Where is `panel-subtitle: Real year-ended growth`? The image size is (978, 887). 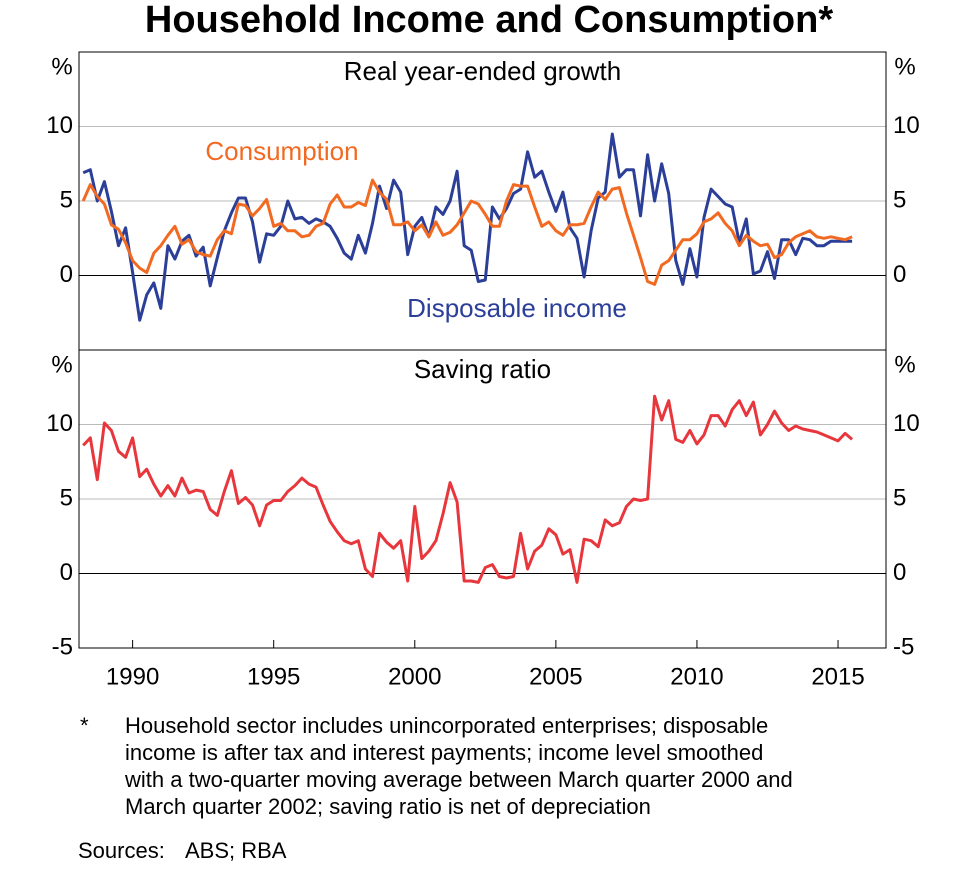 panel-subtitle: Real year-ended growth is located at coordinates (483, 71).